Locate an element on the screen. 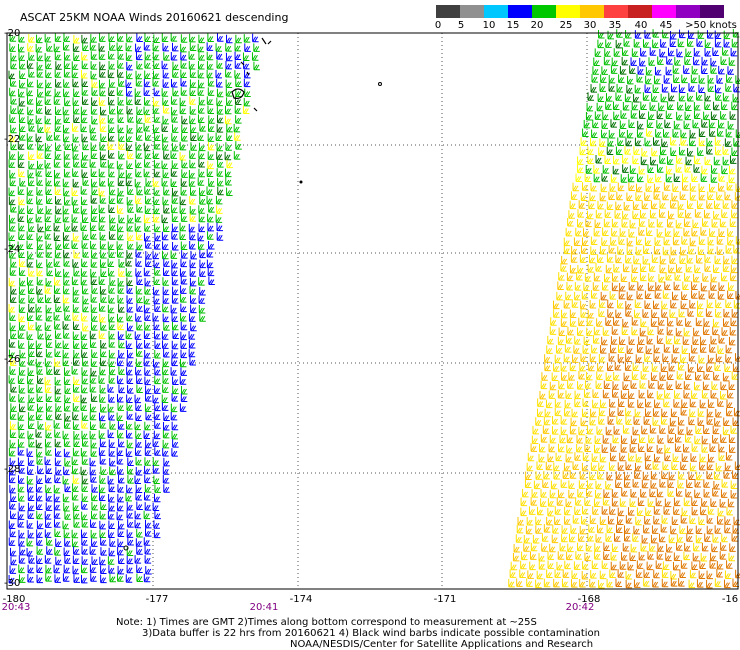 The height and width of the screenshot is (650, 740). lon-label: -180 is located at coordinates (14, 599).